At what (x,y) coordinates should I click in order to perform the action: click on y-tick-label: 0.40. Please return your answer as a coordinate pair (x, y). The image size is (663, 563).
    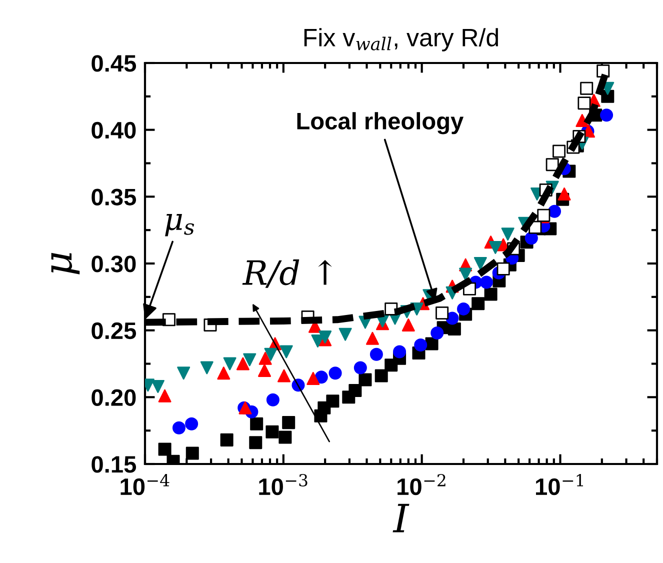
    Looking at the image, I should click on (114, 130).